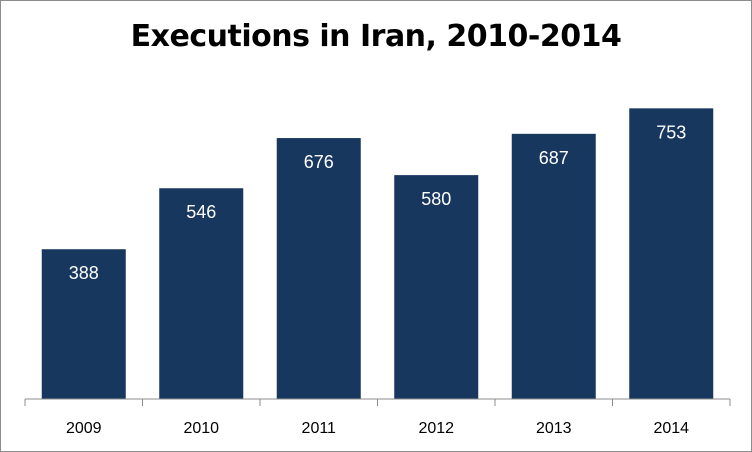 This screenshot has height=452, width=752. Describe the element at coordinates (671, 132) in the screenshot. I see `data-label-2014: 753` at that location.